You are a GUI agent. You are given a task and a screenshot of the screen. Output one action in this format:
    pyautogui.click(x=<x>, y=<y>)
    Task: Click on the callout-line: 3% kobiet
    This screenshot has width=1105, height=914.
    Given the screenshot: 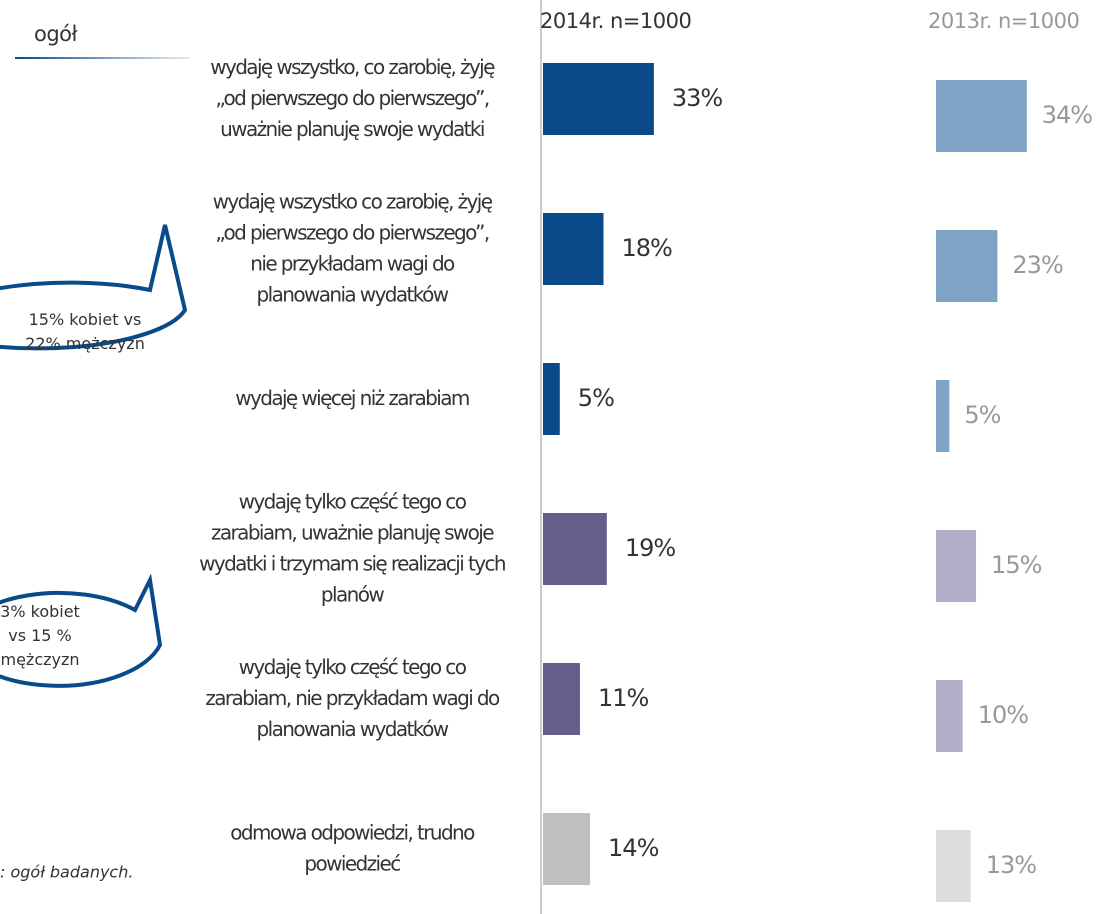 What is the action you would take?
    pyautogui.click(x=40, y=611)
    